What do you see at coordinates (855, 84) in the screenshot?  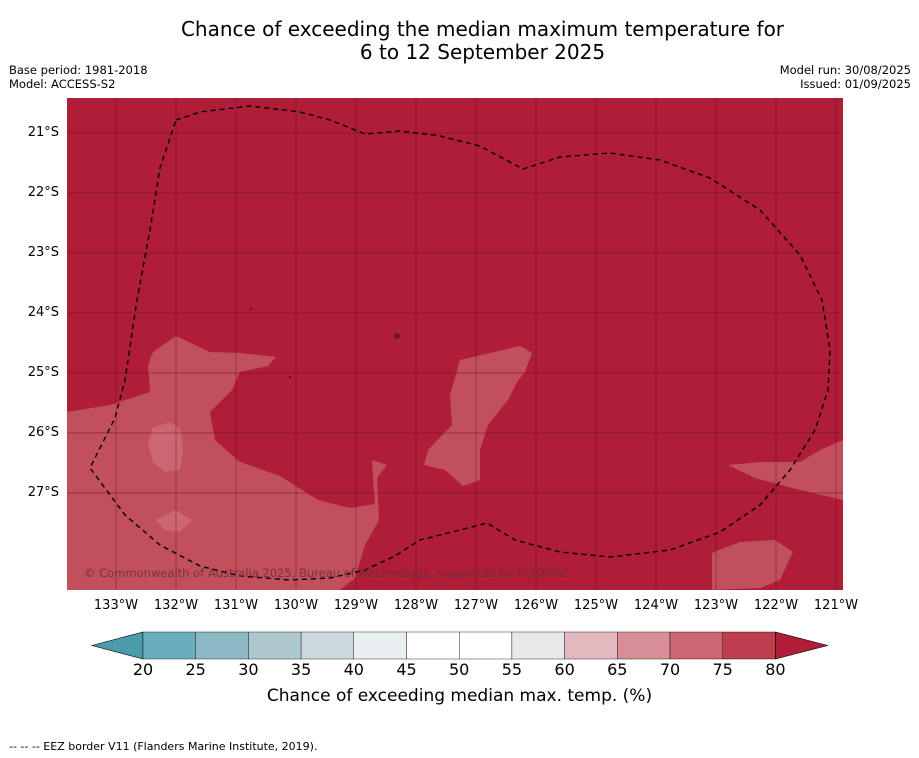 I see `issued-date: Issued: 01/09/2025` at bounding box center [855, 84].